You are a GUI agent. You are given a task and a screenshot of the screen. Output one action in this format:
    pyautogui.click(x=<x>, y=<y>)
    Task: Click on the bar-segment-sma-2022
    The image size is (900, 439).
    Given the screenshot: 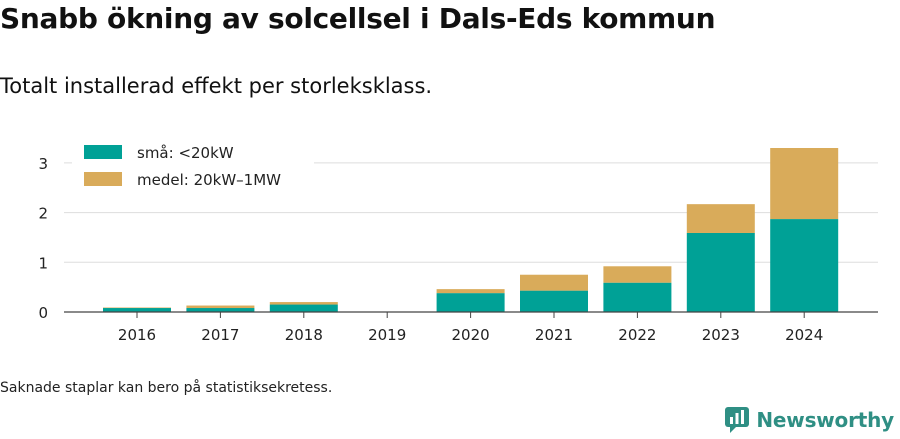 What is the action you would take?
    pyautogui.click(x=637, y=297)
    